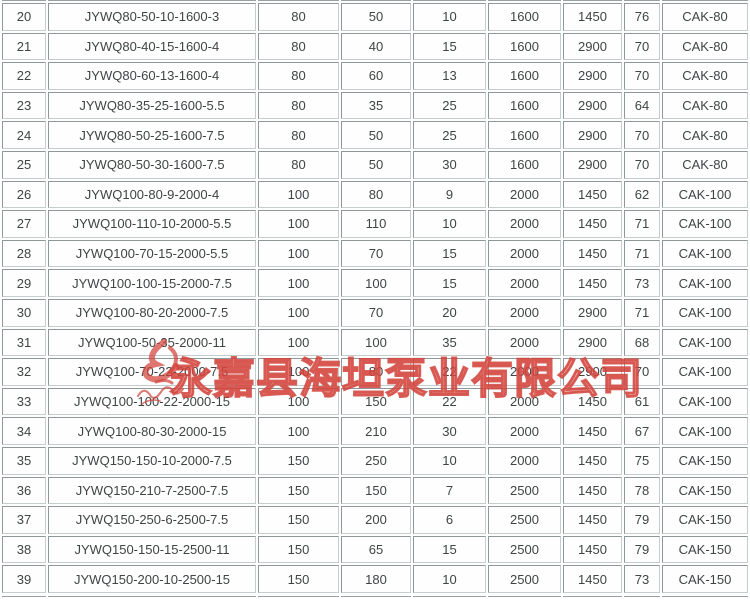 This screenshot has width=750, height=600. I want to click on row-number-cell: 33, so click(24, 401).